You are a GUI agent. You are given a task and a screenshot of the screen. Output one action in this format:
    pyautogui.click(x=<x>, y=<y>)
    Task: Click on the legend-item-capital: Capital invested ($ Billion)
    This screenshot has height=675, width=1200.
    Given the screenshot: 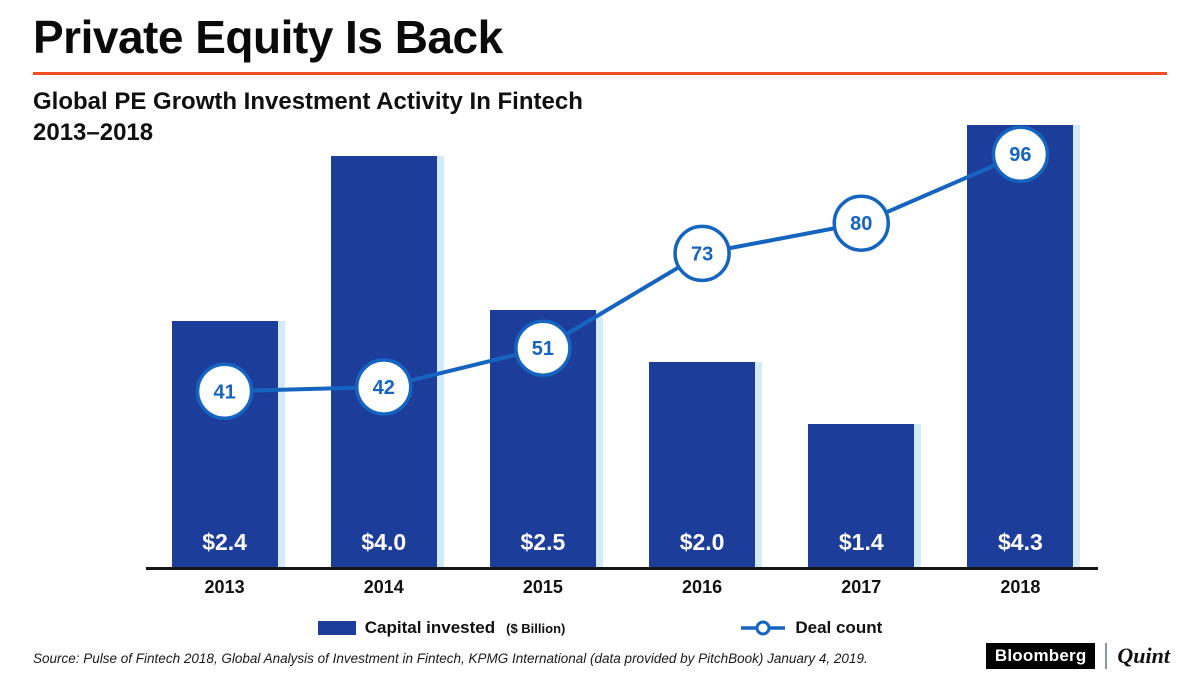 What is the action you would take?
    pyautogui.click(x=441, y=628)
    